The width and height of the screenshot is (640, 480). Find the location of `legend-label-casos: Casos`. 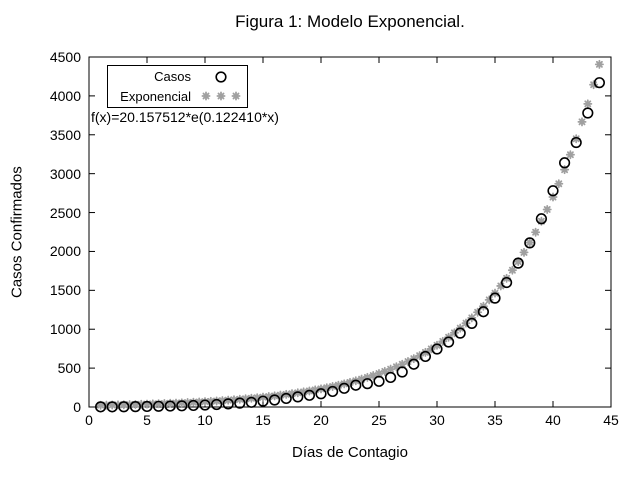

legend-label-casos: Casos is located at coordinates (172, 77).